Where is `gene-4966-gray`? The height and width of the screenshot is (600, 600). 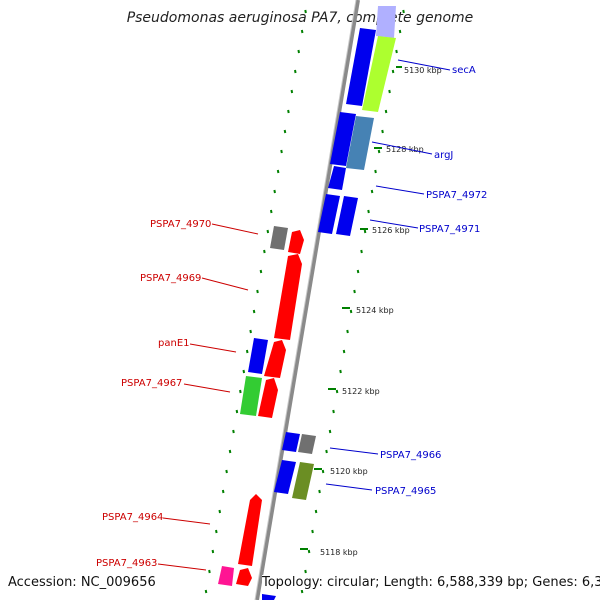 gene-4966-gray is located at coordinates (307, 444).